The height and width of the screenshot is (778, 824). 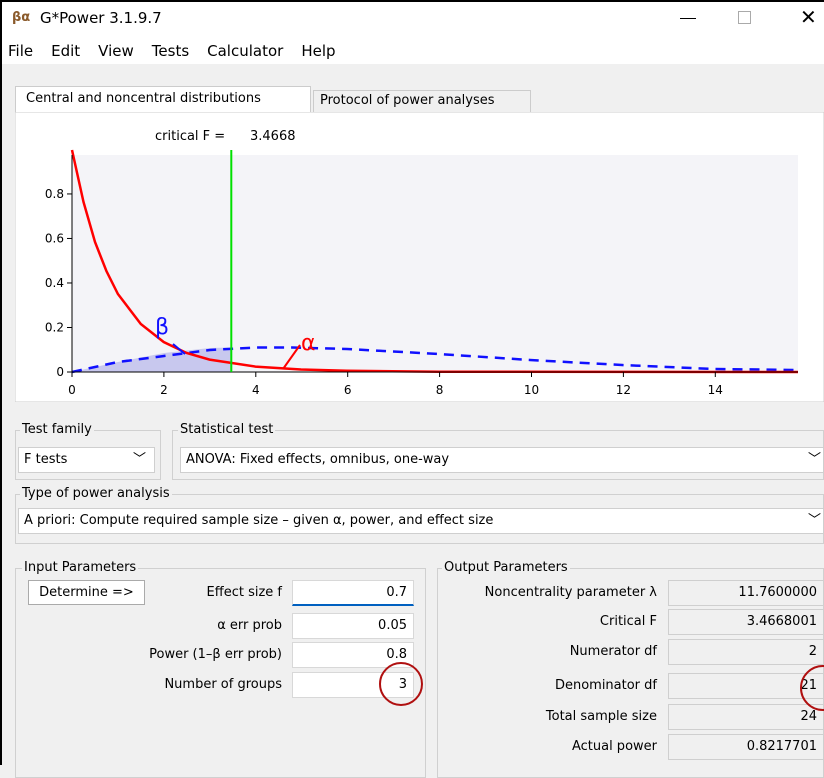 I want to click on test-family-combo: F tests ﹀, so click(x=86, y=460).